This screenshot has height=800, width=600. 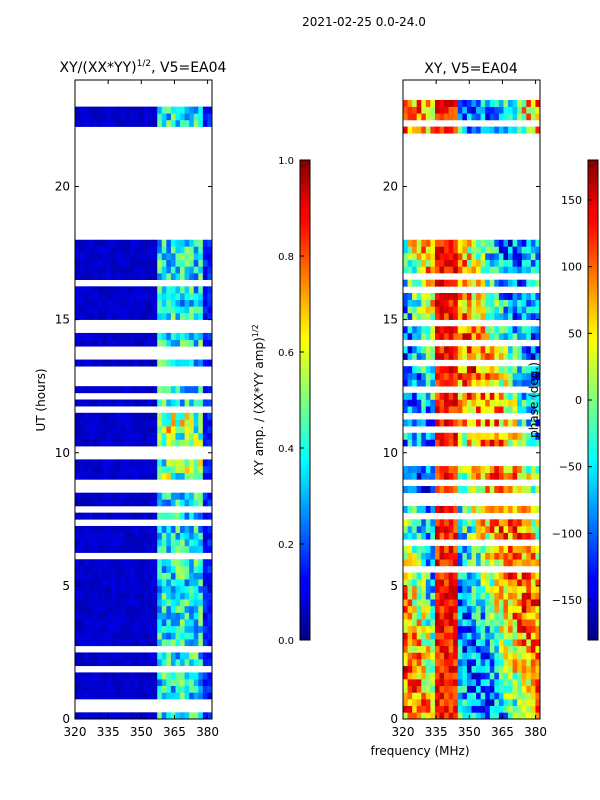 What do you see at coordinates (535, 732) in the screenshot?
I see `x-tick-label: 380` at bounding box center [535, 732].